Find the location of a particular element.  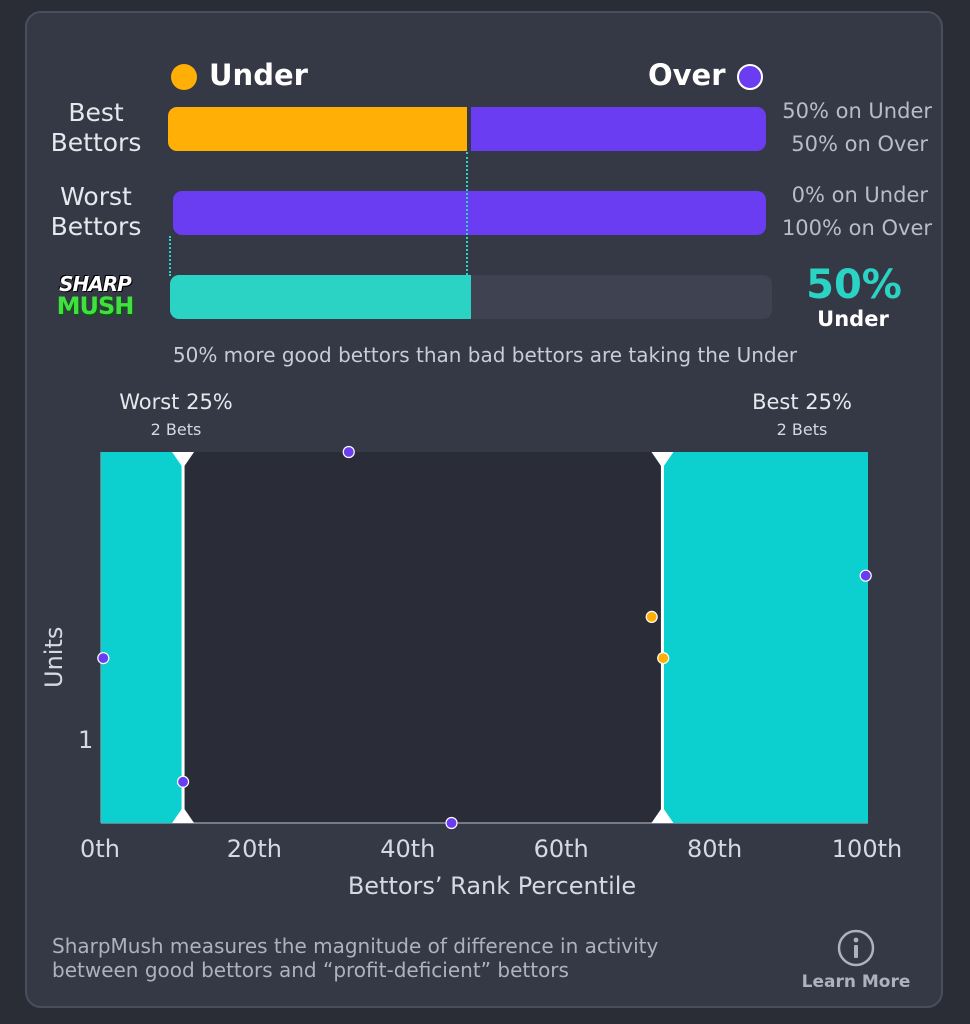

best-bar-track is located at coordinates (467, 129).